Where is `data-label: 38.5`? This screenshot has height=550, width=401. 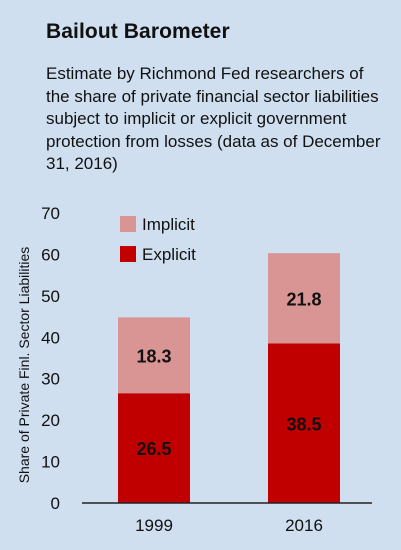
data-label: 38.5 is located at coordinates (303, 424).